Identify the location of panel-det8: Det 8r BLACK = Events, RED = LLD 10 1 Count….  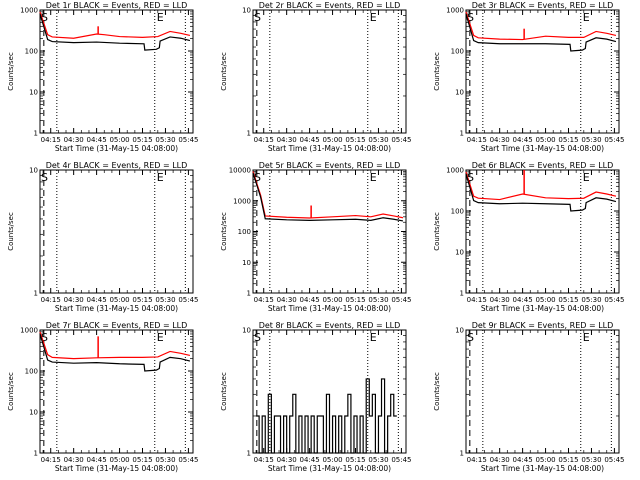
(316, 397).